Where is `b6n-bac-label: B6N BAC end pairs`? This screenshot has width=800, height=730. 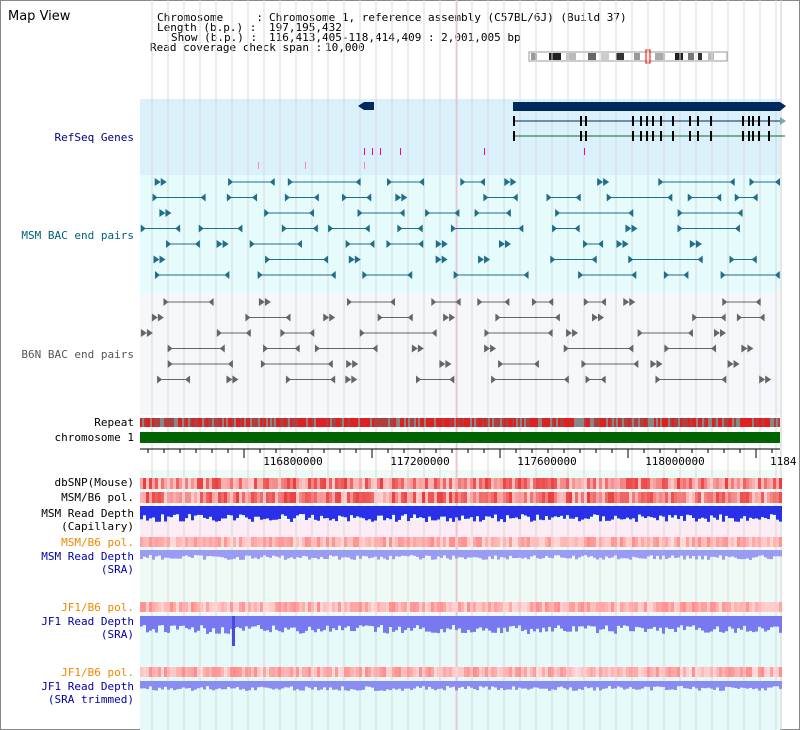
b6n-bac-label: B6N BAC end pairs is located at coordinates (77, 354).